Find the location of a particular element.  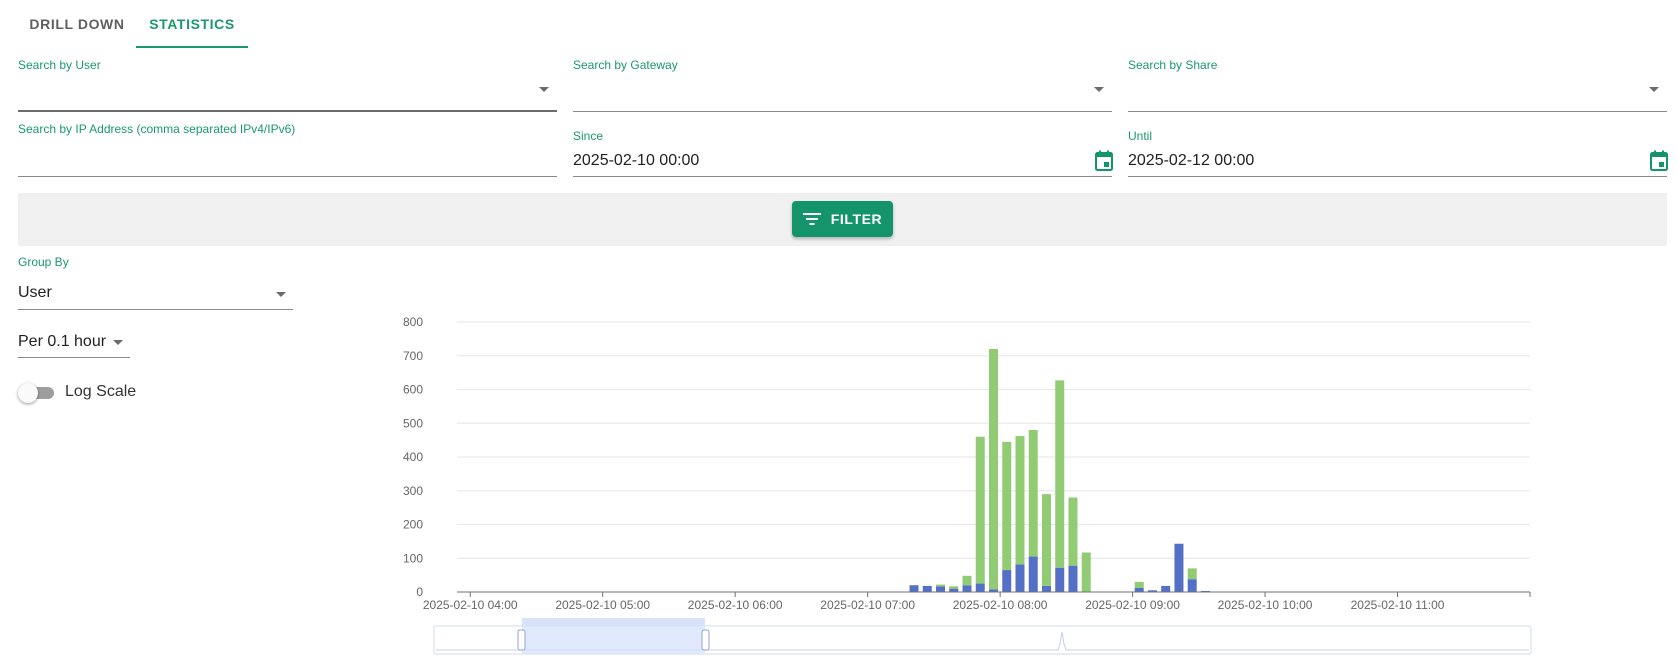

tab-drill-down: DRILL DOWN is located at coordinates (77, 24).